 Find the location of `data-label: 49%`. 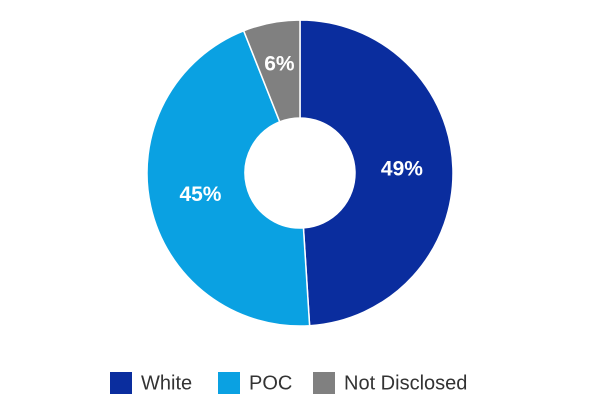

data-label: 49% is located at coordinates (402, 168).